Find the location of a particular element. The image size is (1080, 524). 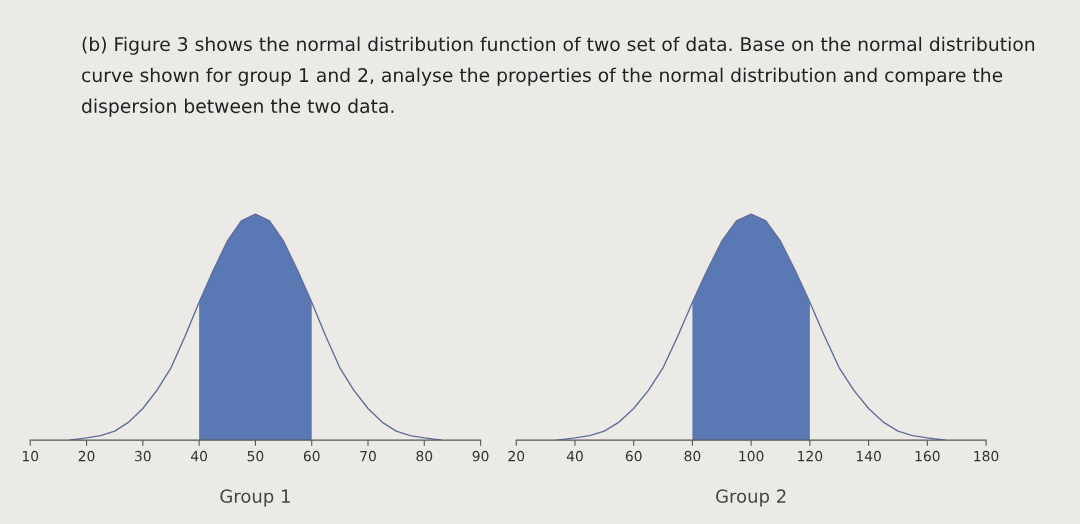

x-tick-label: 100 is located at coordinates (751, 456).